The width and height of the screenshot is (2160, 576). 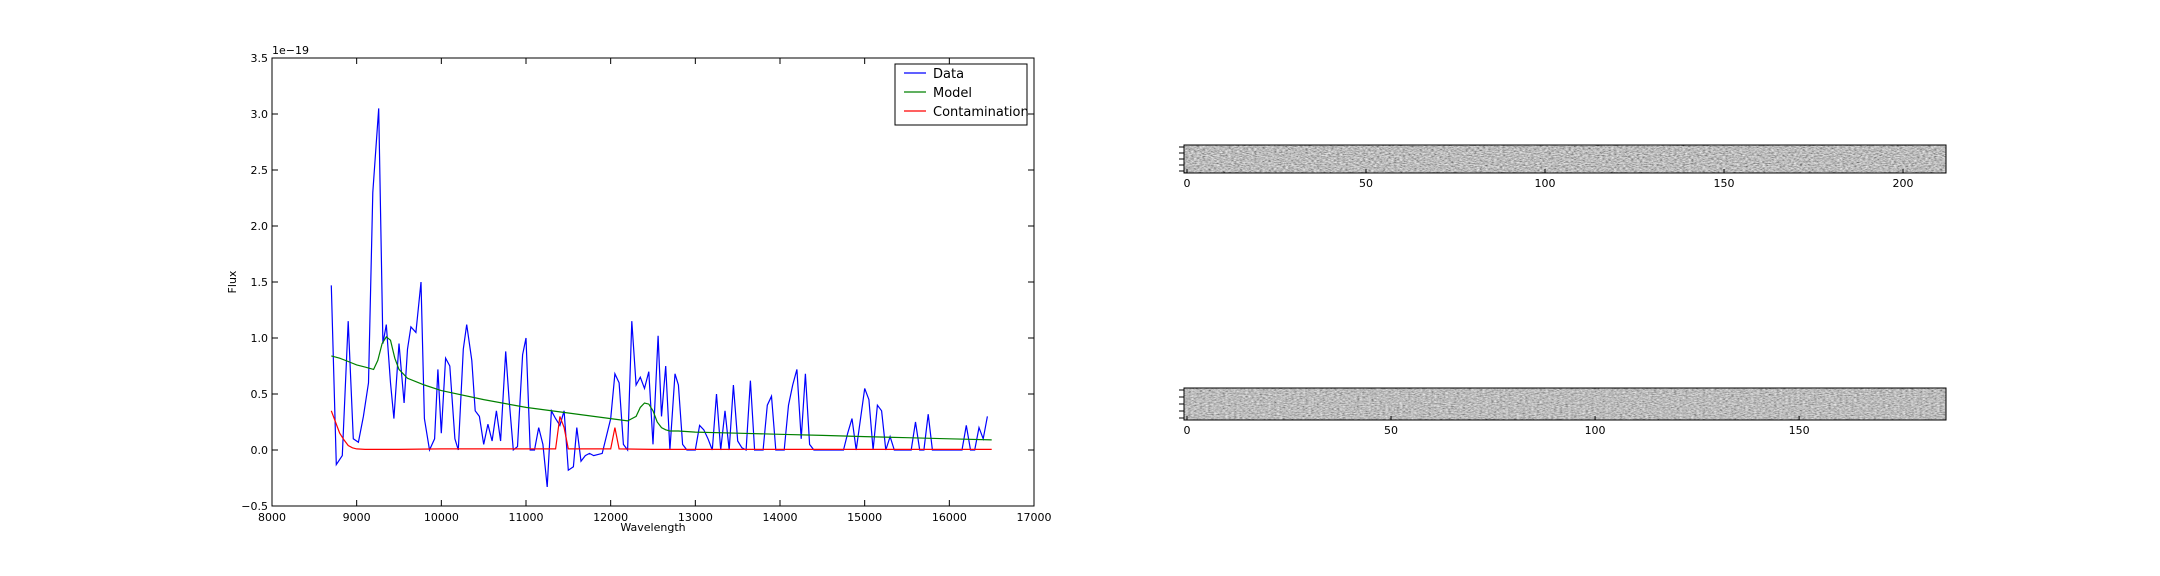 What do you see at coordinates (661, 430) in the screenshot?
I see `series-line-contamination` at bounding box center [661, 430].